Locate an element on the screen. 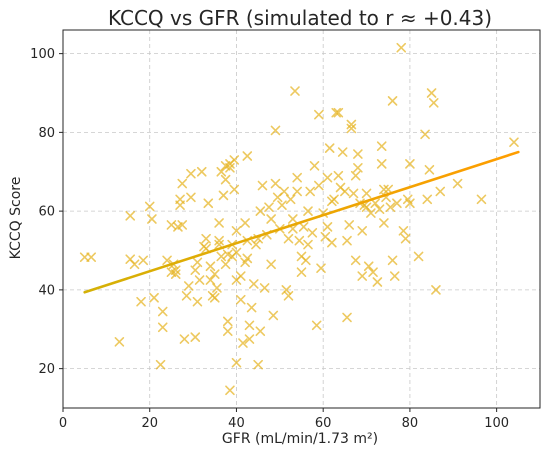 This screenshot has width=550, height=453. x-tick-label: 60 is located at coordinates (323, 423).